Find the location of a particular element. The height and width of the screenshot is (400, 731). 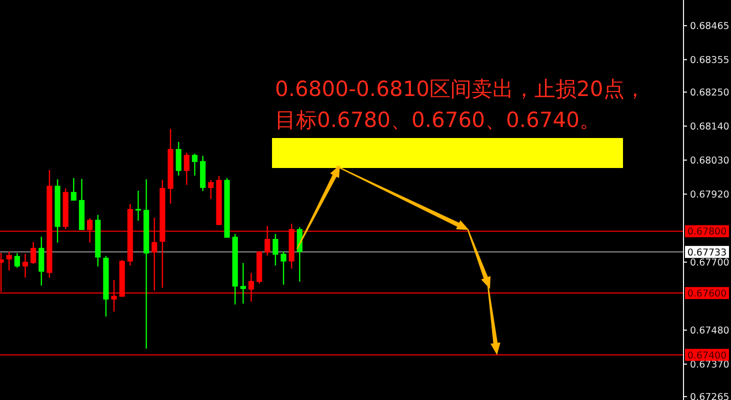

annotation: 目标0.6780、0.6760、0.6740。 is located at coordinates (437, 120).